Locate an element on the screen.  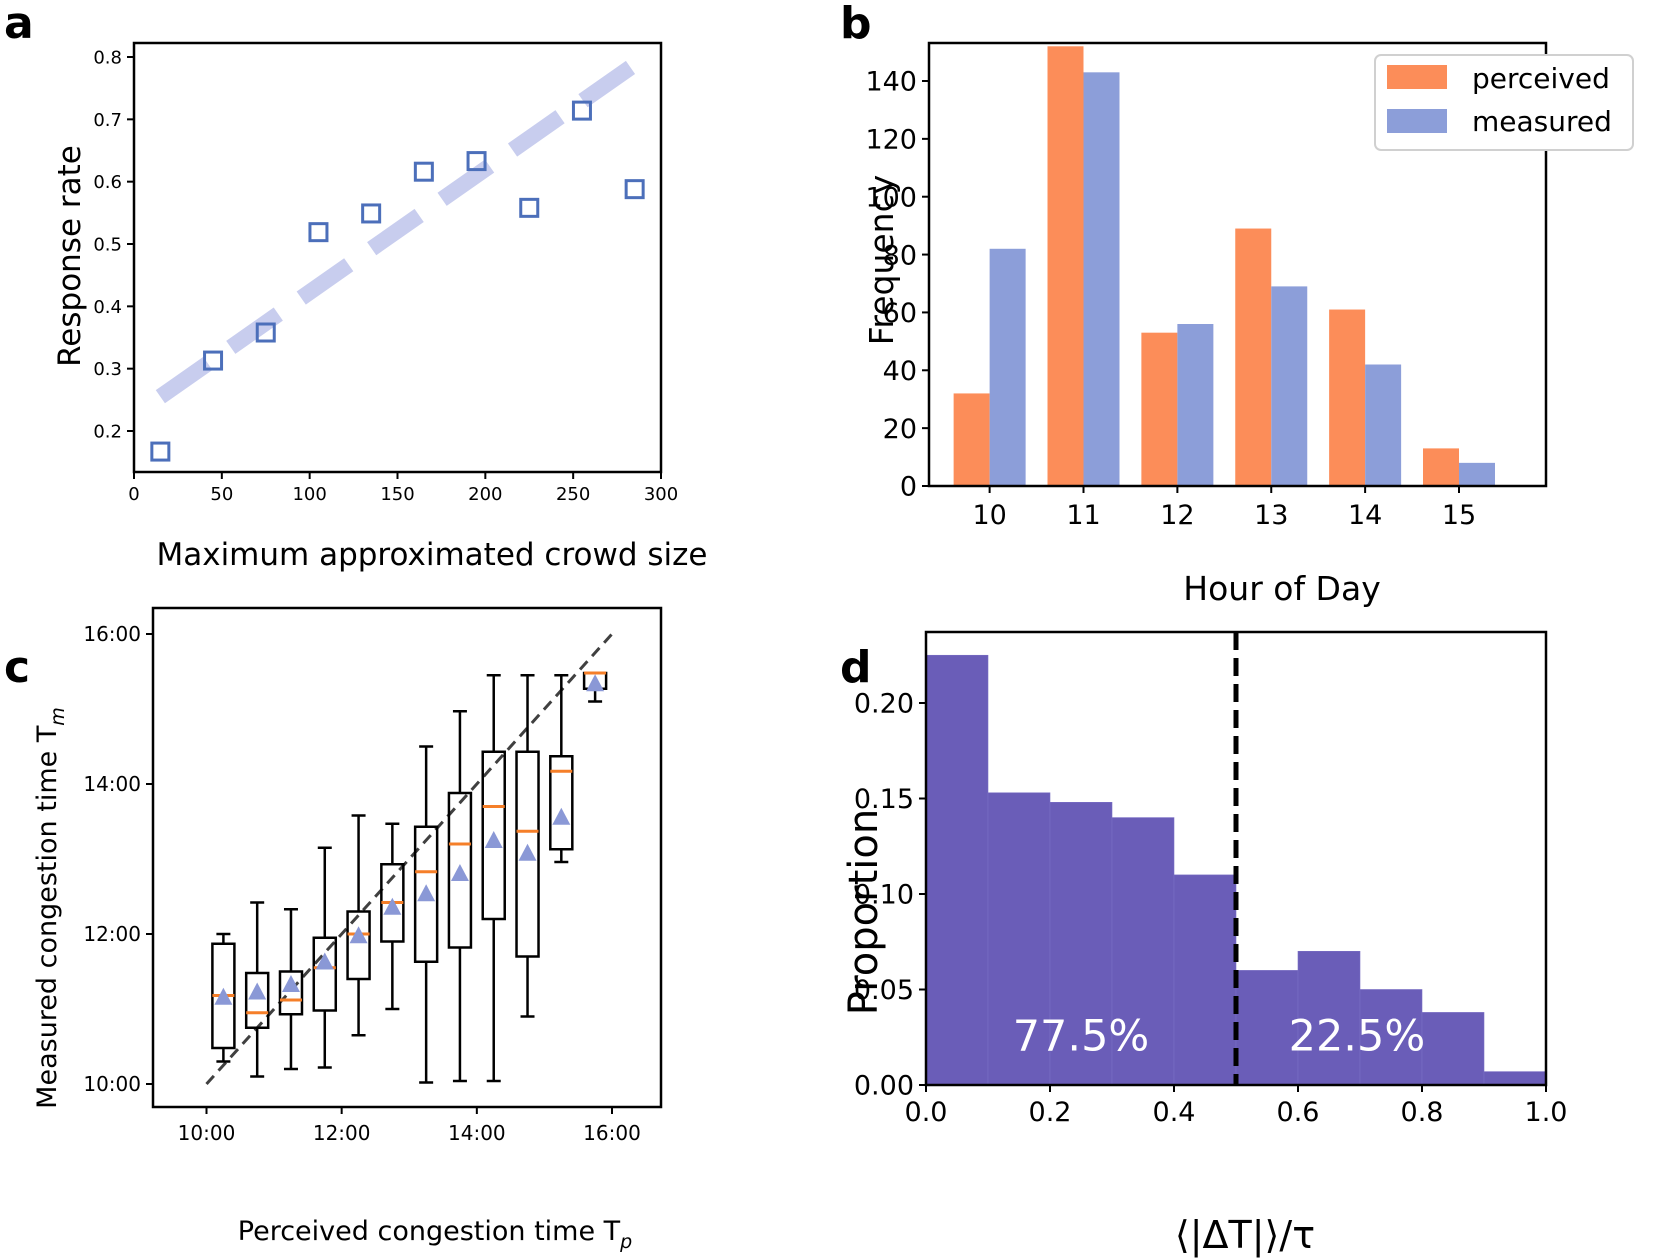
y-tick-label: 20 is located at coordinates (900, 429).